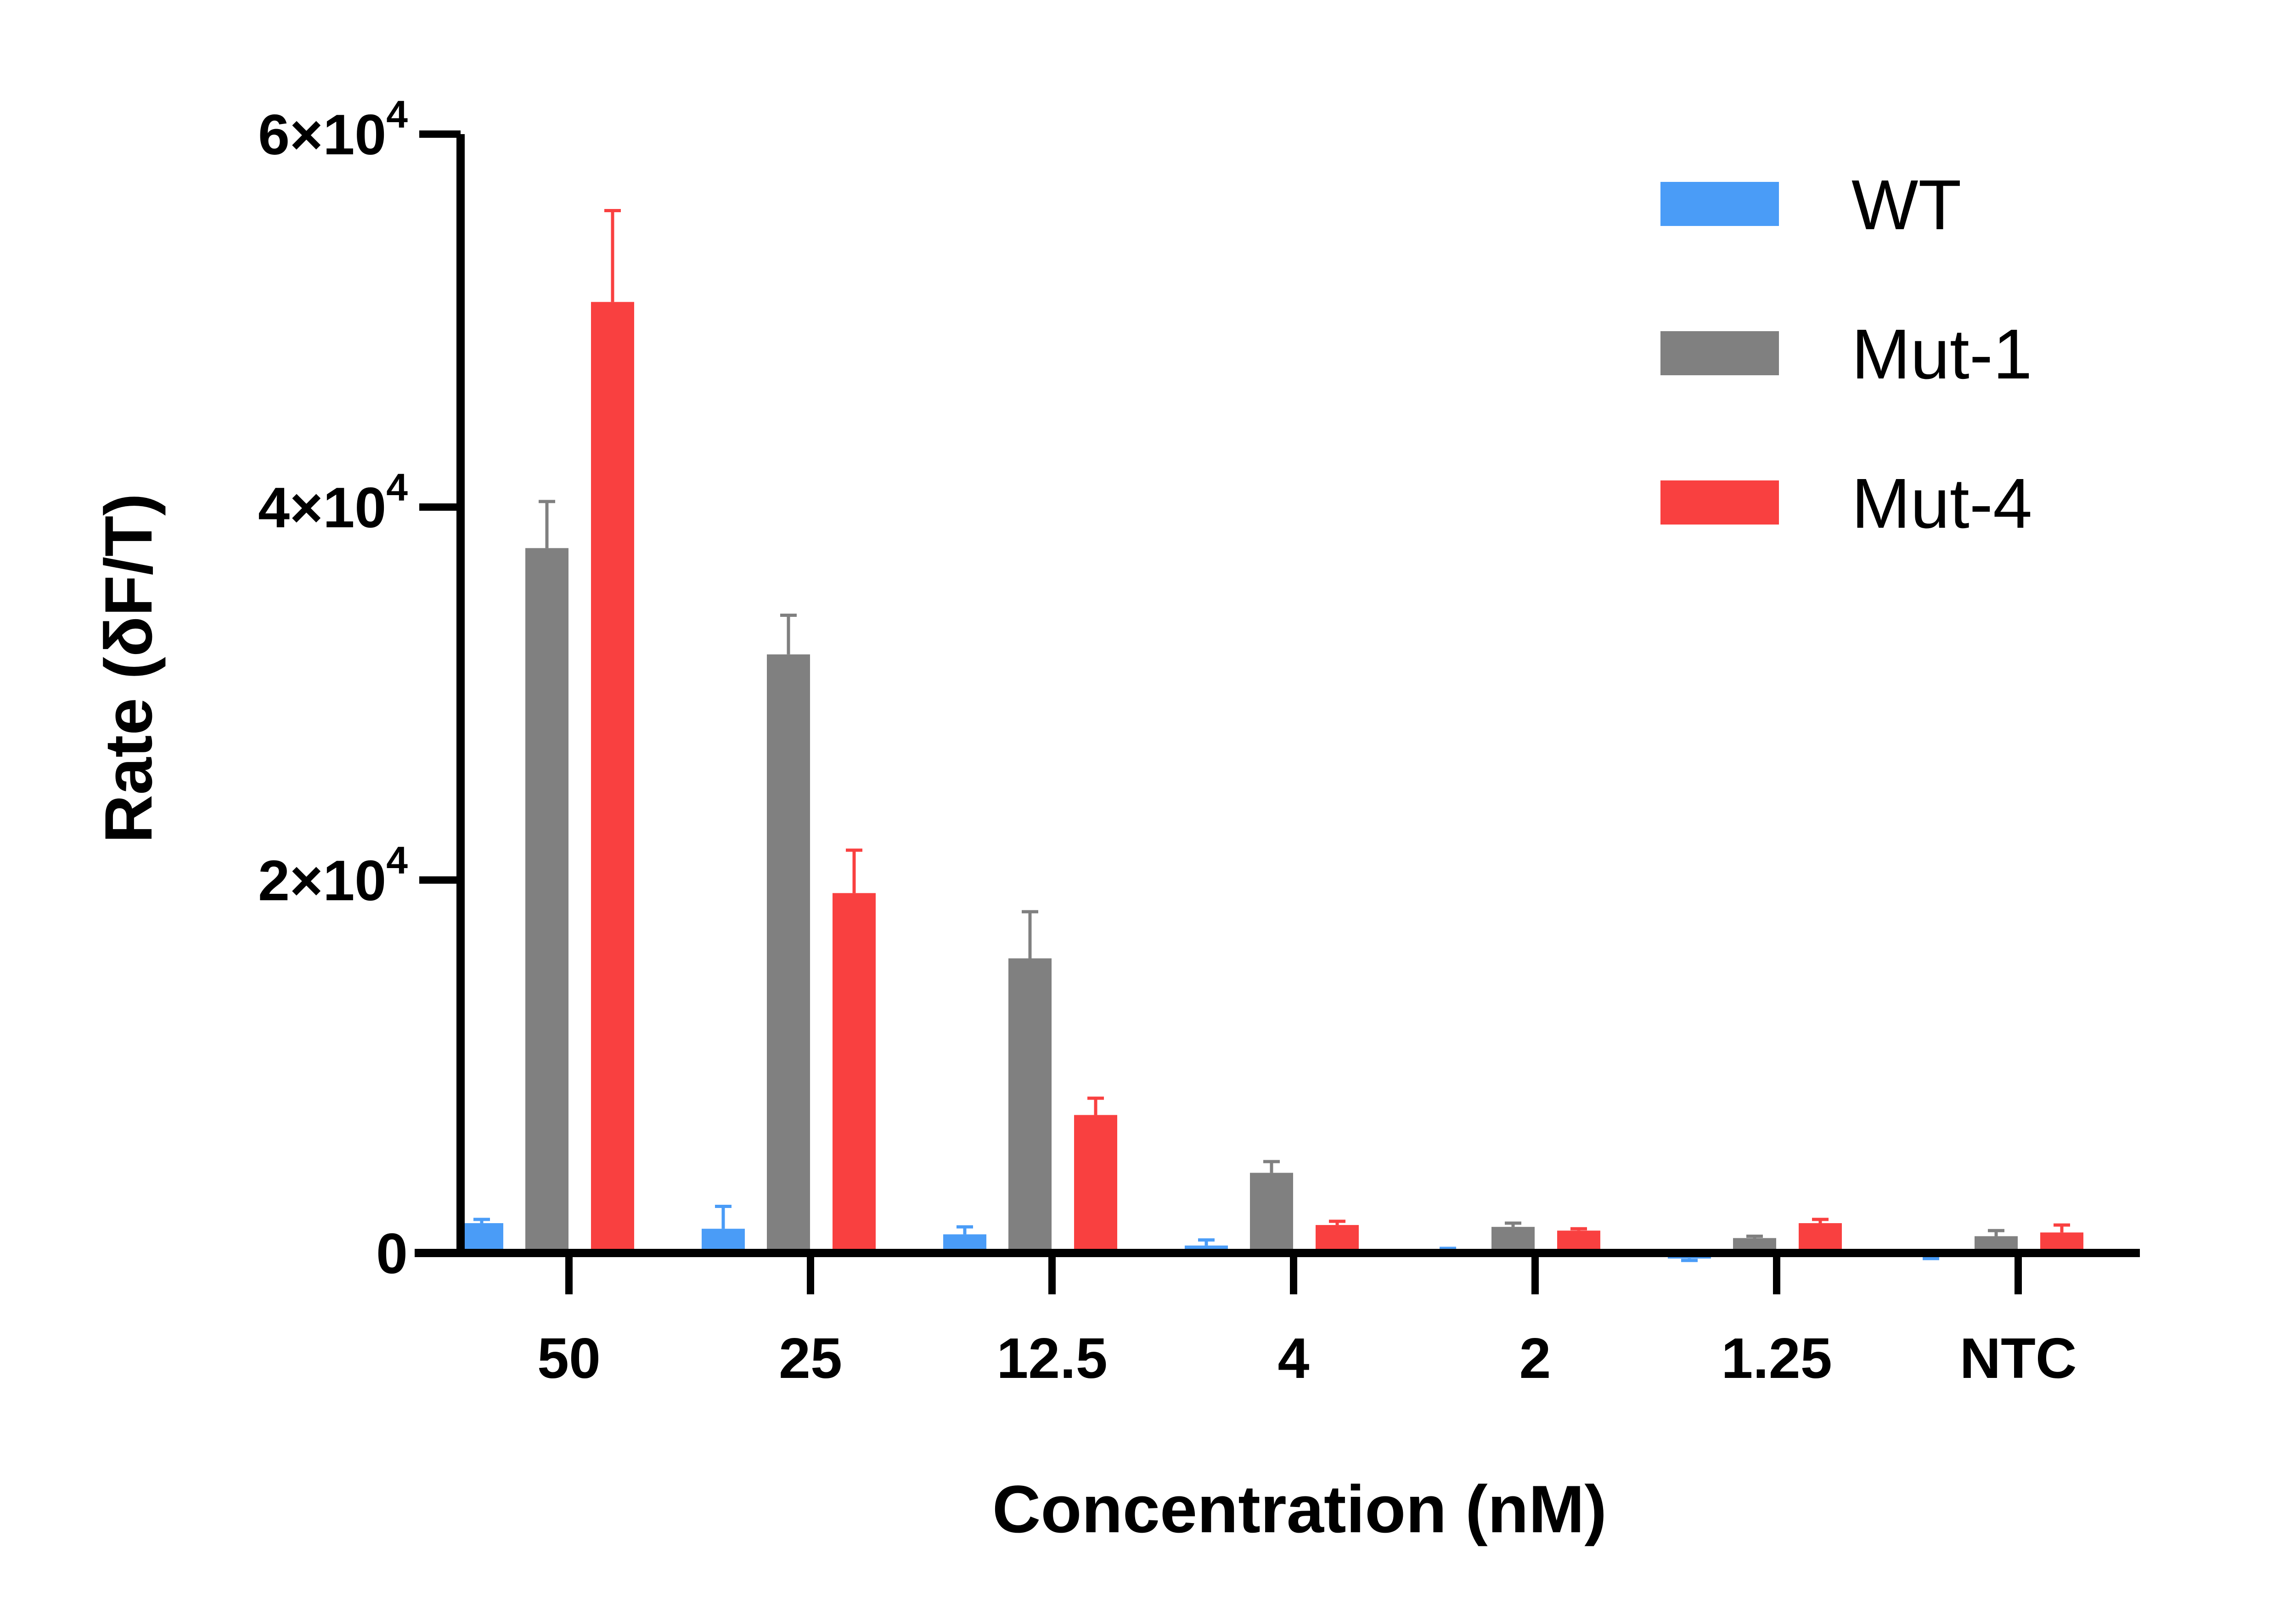  What do you see at coordinates (1300, 1509) in the screenshot?
I see `x-axis-title: Concentration (nM)` at bounding box center [1300, 1509].